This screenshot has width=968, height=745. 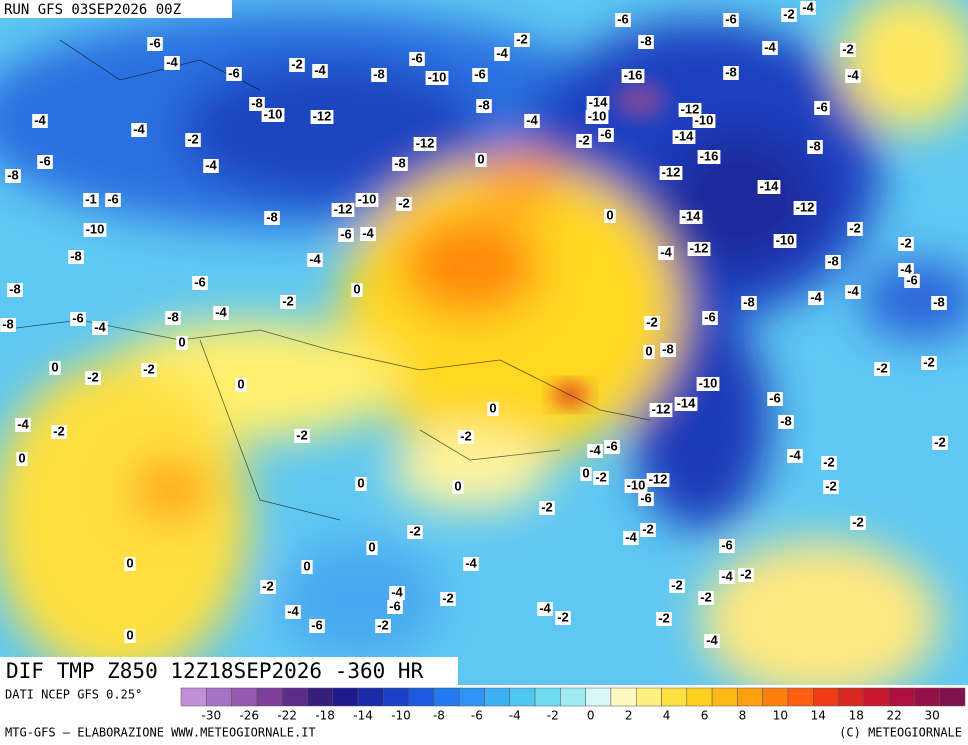 I want to click on contour-label: -16, so click(x=709, y=155).